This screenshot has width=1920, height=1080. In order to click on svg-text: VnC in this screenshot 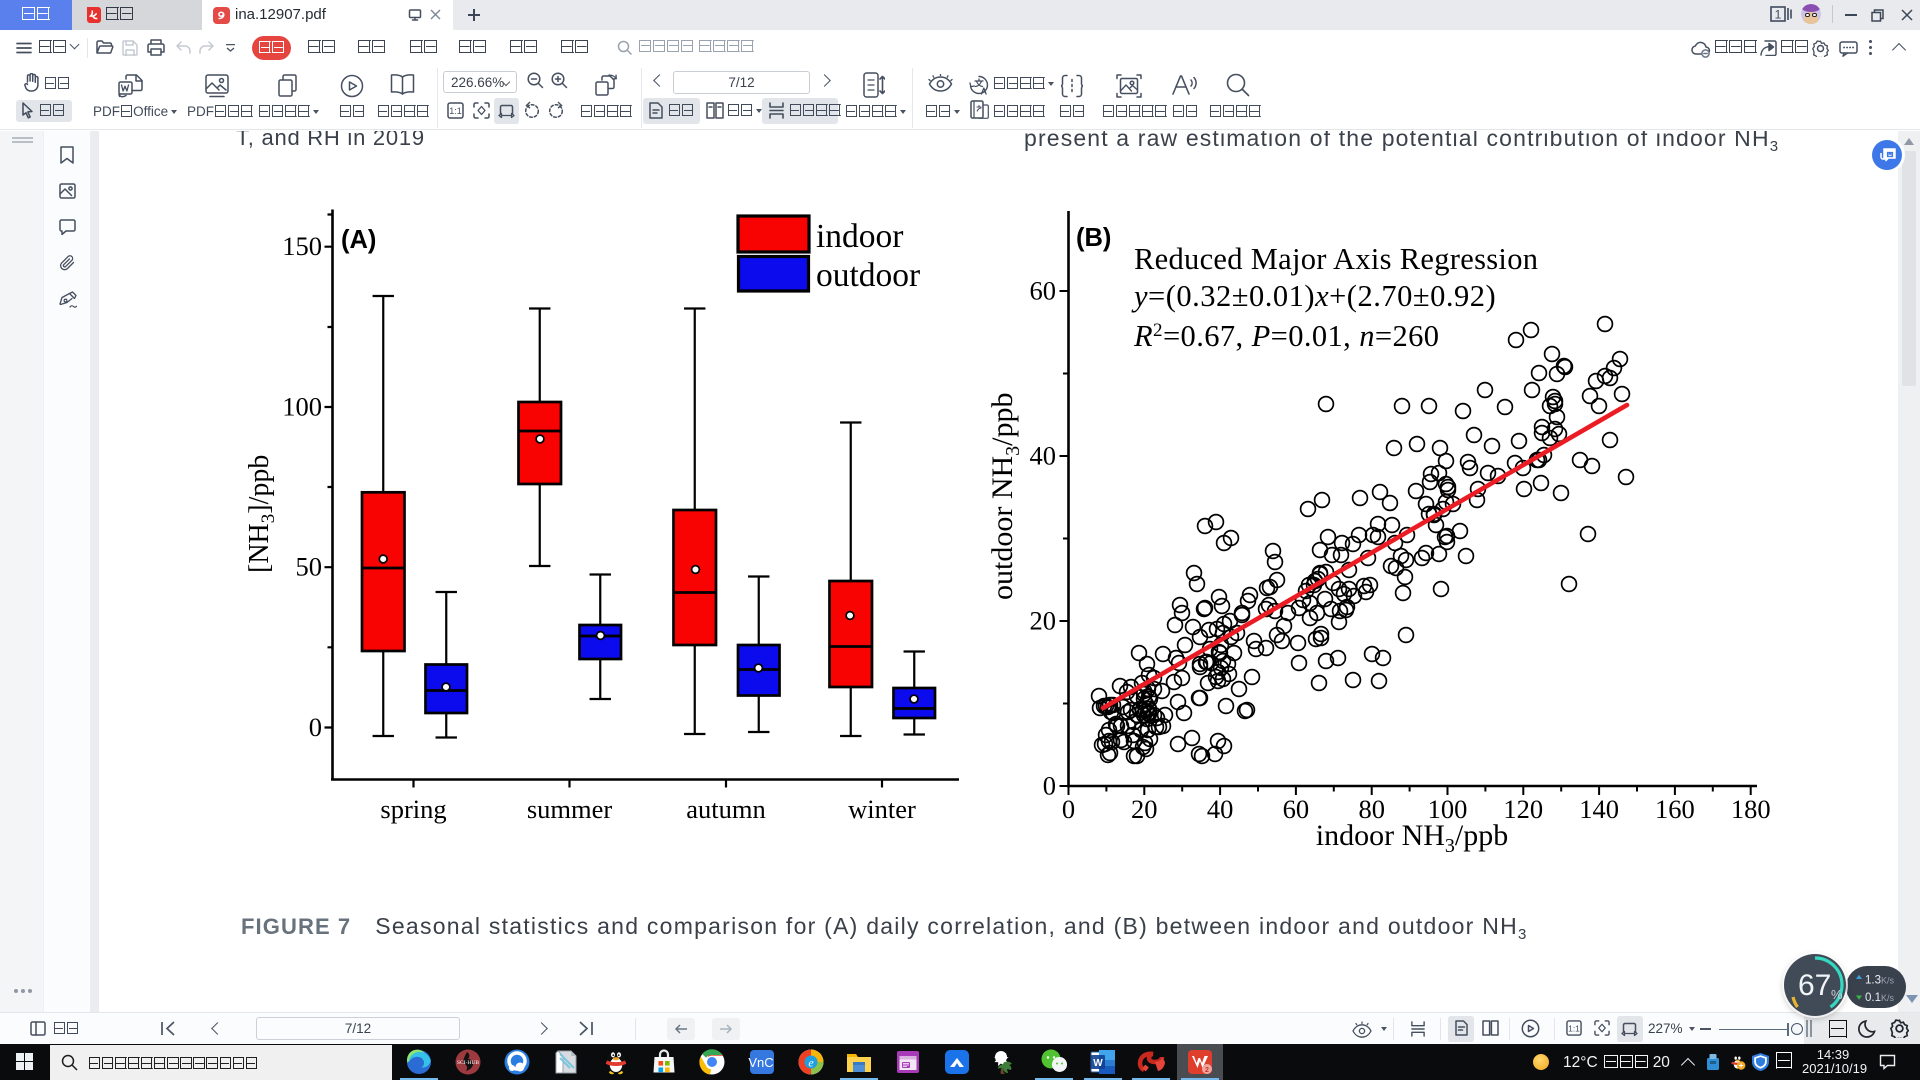, I will do `click(760, 1062)`.